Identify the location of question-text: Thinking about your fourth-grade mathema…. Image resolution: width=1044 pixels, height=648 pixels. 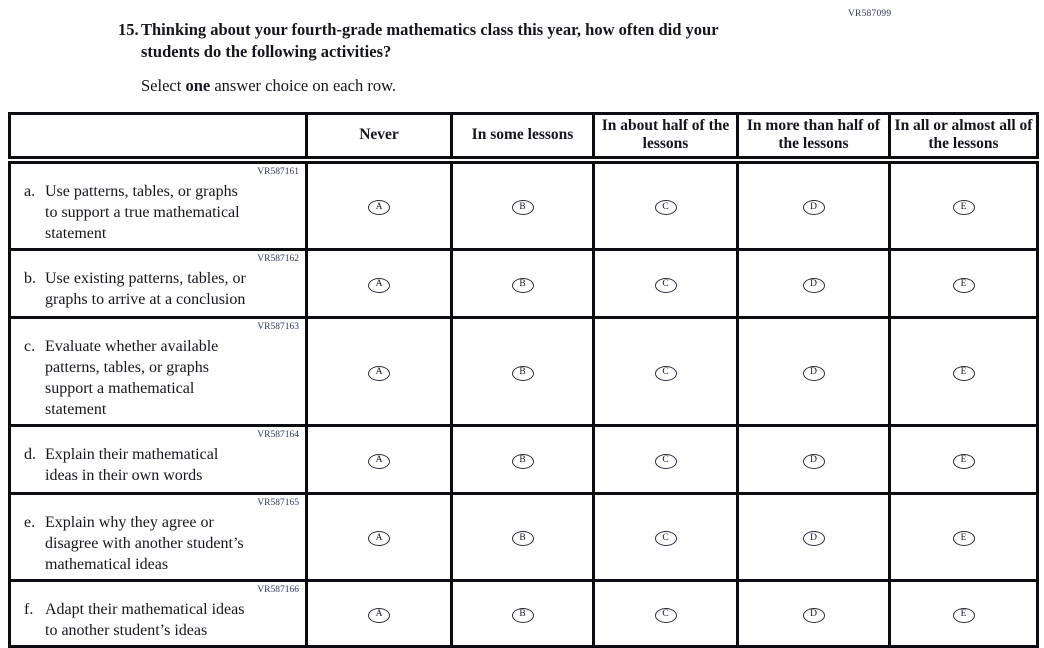
(430, 41).